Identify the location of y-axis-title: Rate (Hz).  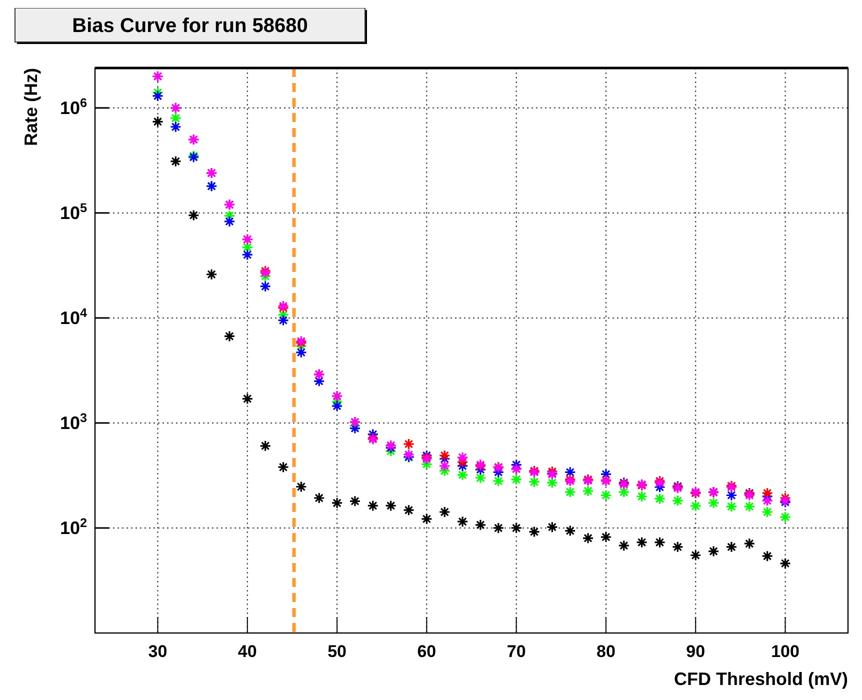
(31, 107).